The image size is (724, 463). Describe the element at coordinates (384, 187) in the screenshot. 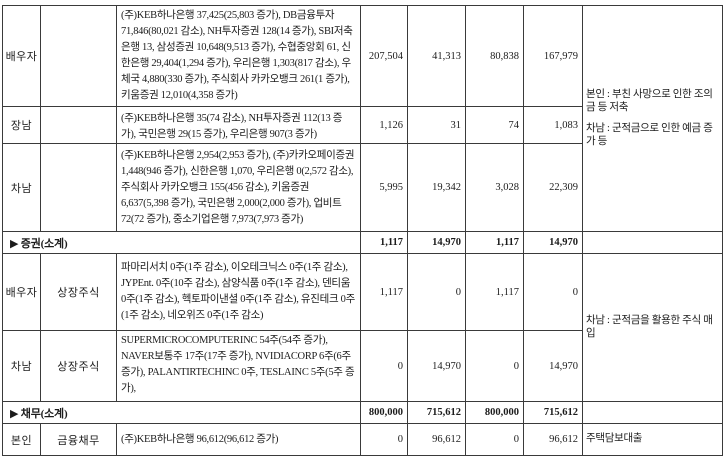

I see `amount-col1-cell: 5,995` at that location.